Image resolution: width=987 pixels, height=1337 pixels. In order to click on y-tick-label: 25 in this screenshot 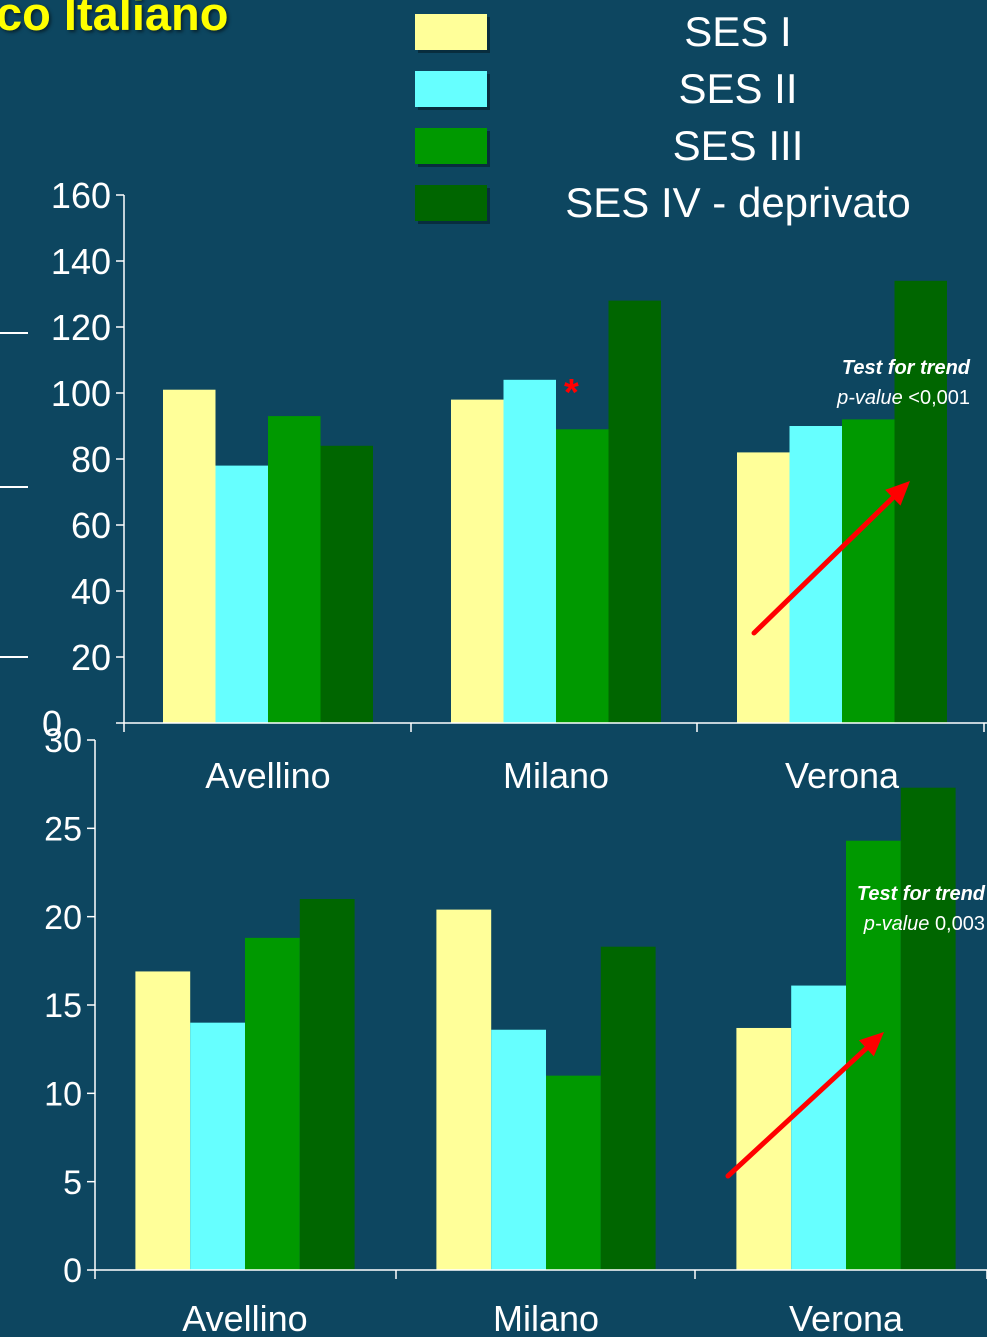, I will do `click(63, 830)`.